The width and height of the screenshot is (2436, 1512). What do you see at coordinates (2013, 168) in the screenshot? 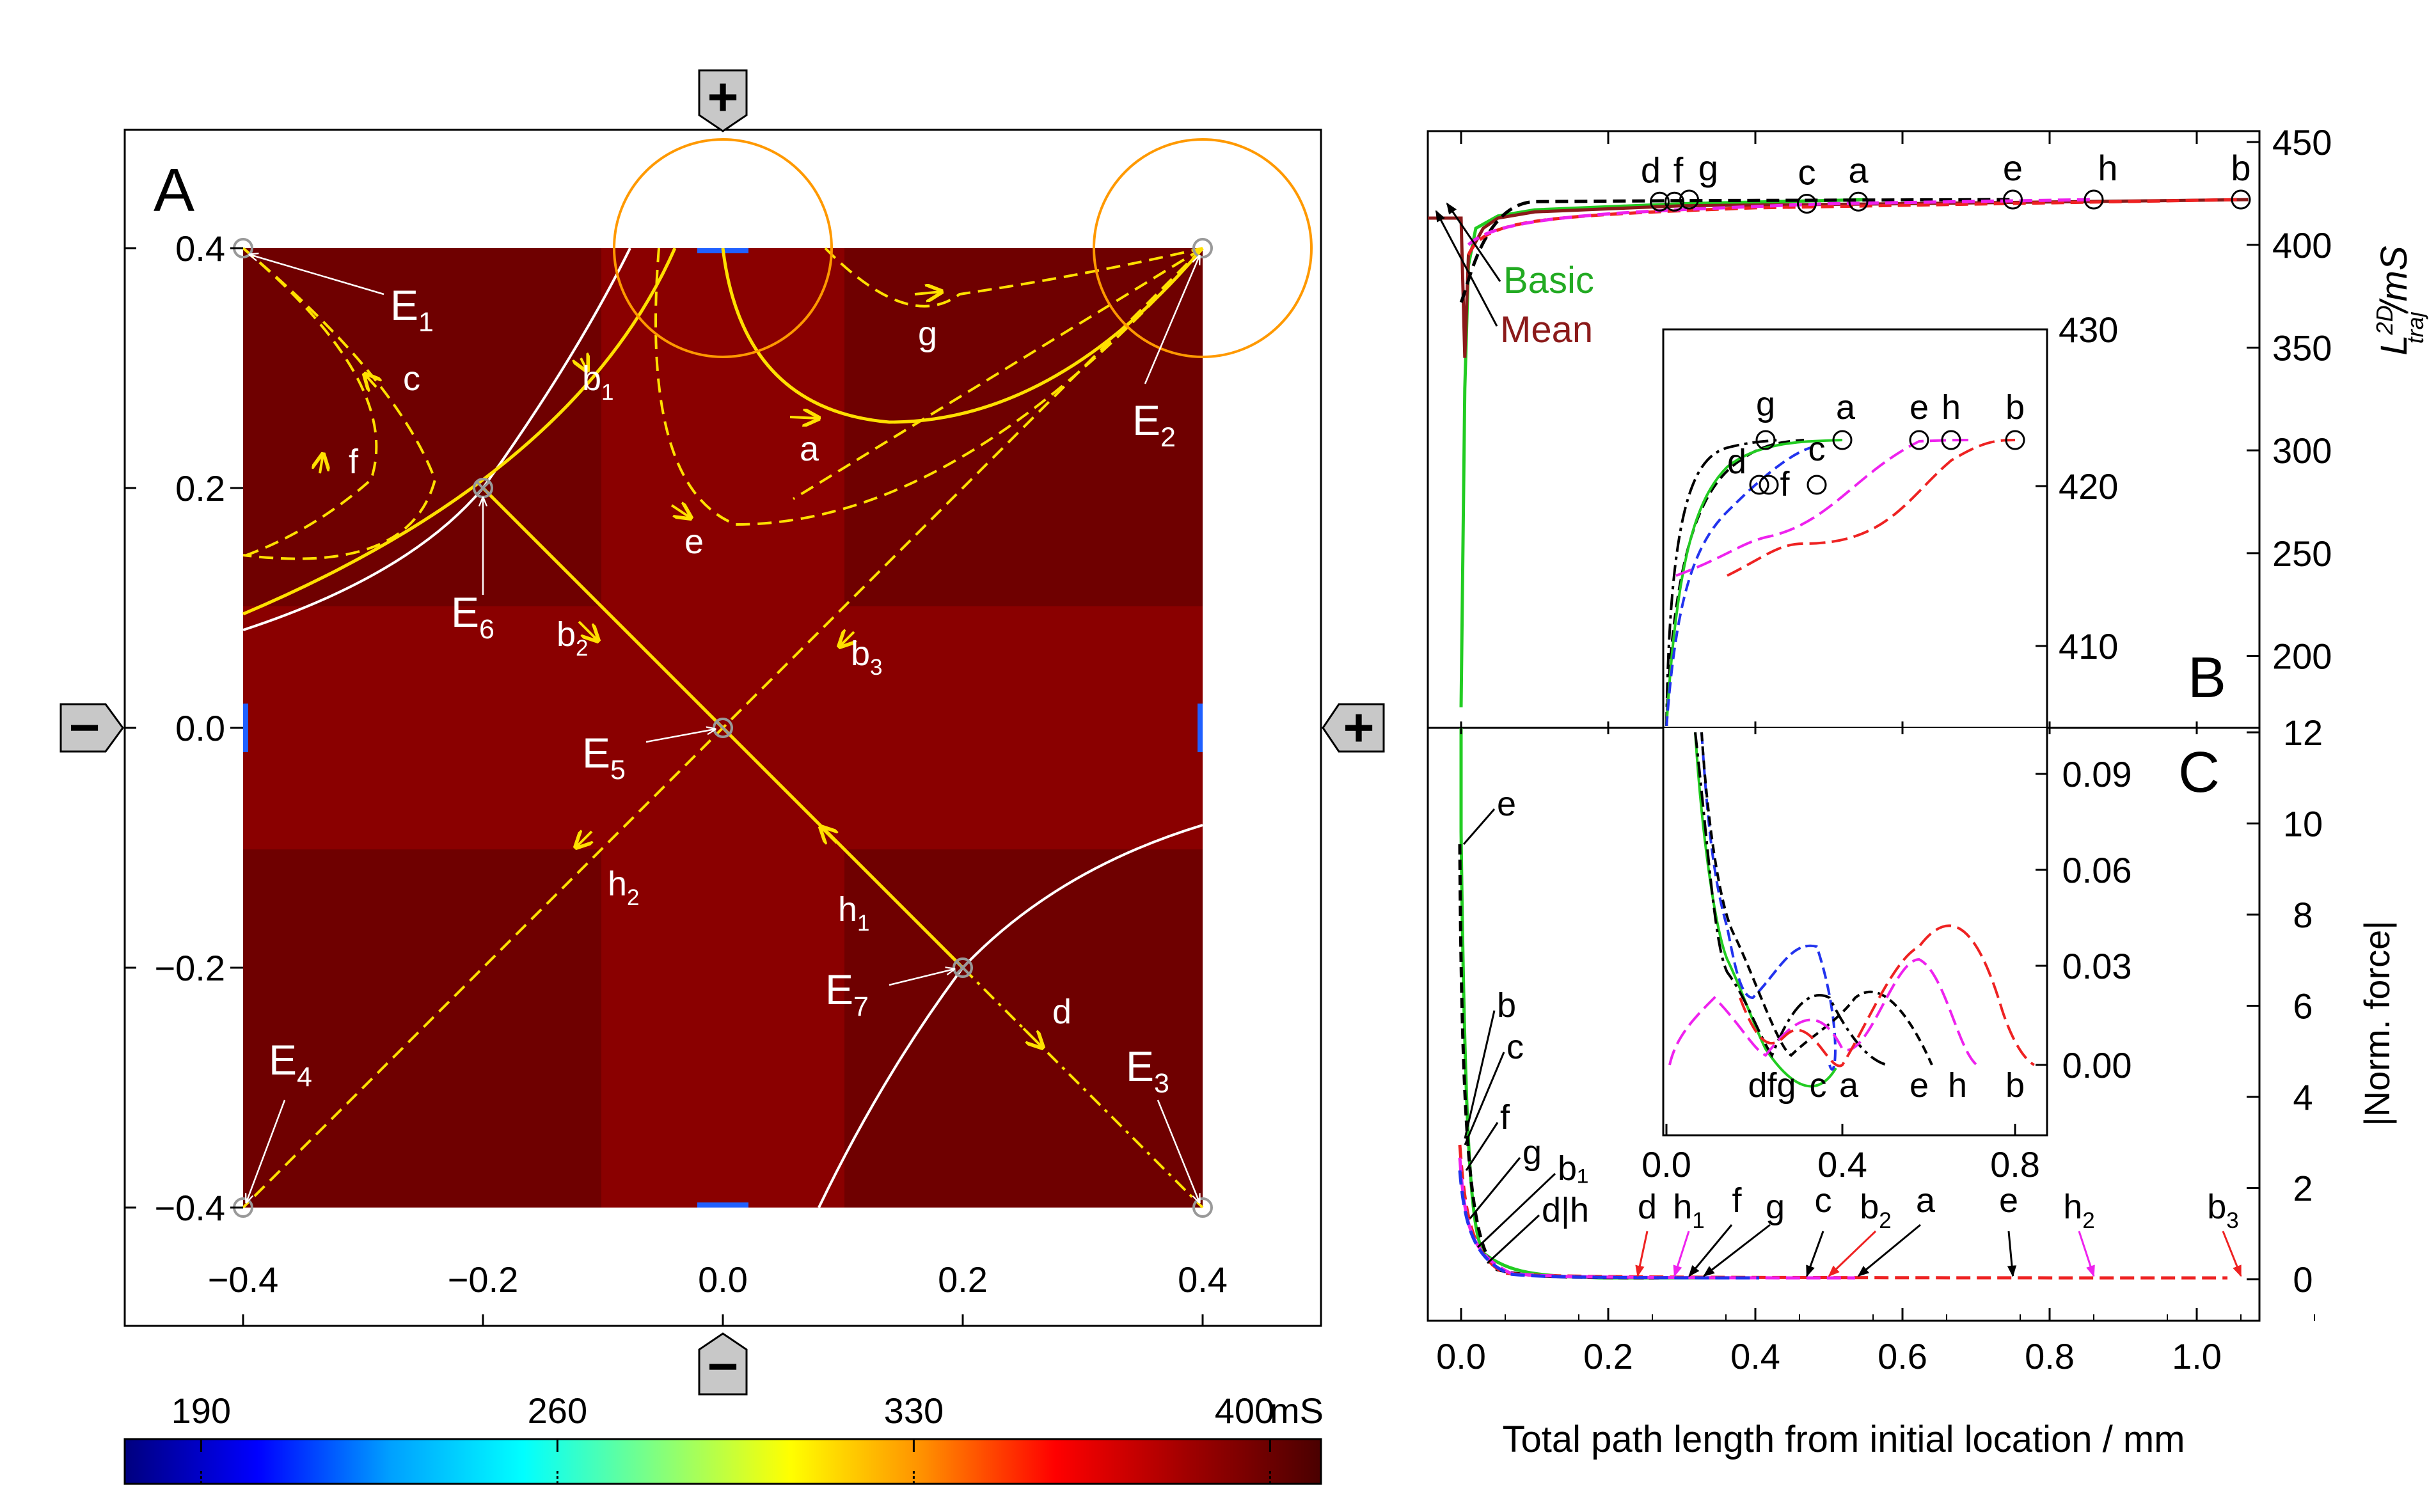
I see `end-marker-label-e: e` at bounding box center [2013, 168].